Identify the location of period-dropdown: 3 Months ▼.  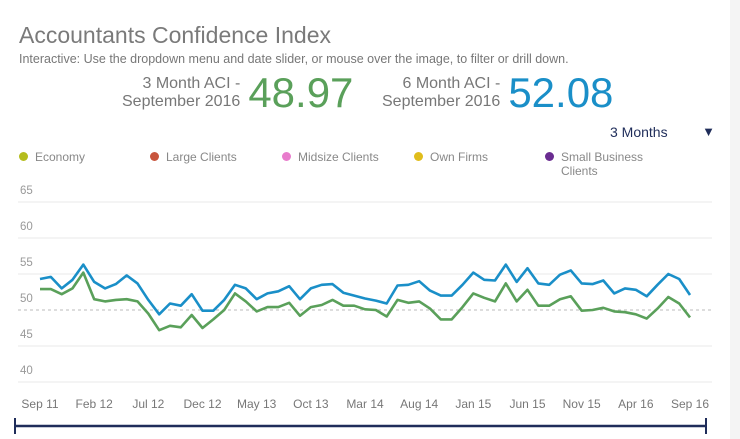
(662, 132).